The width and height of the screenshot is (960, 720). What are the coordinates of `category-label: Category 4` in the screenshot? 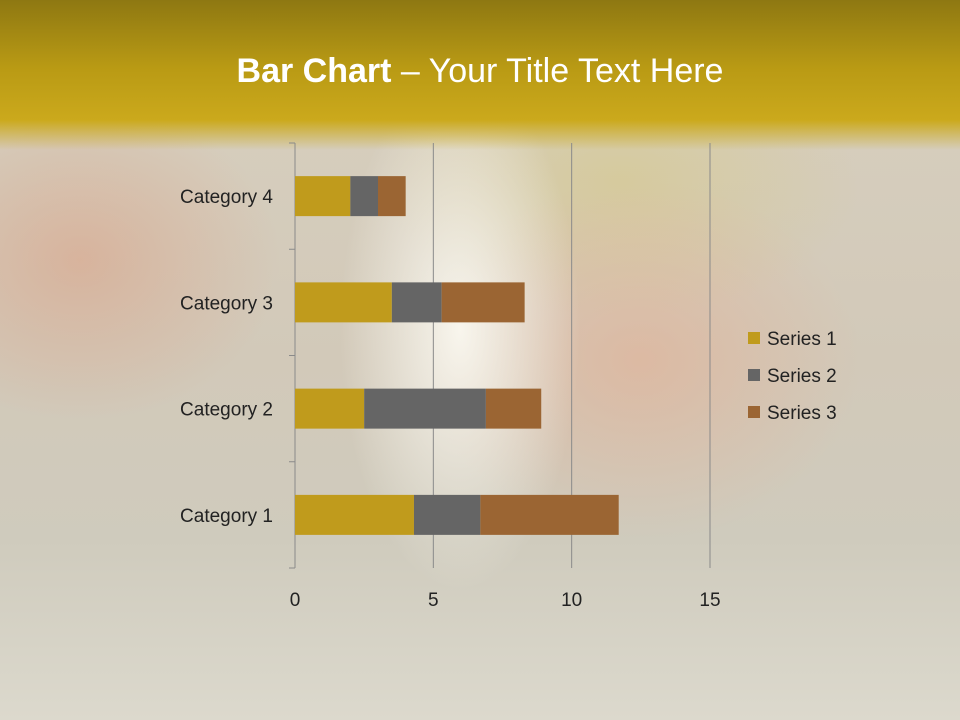 It's located at (226, 197).